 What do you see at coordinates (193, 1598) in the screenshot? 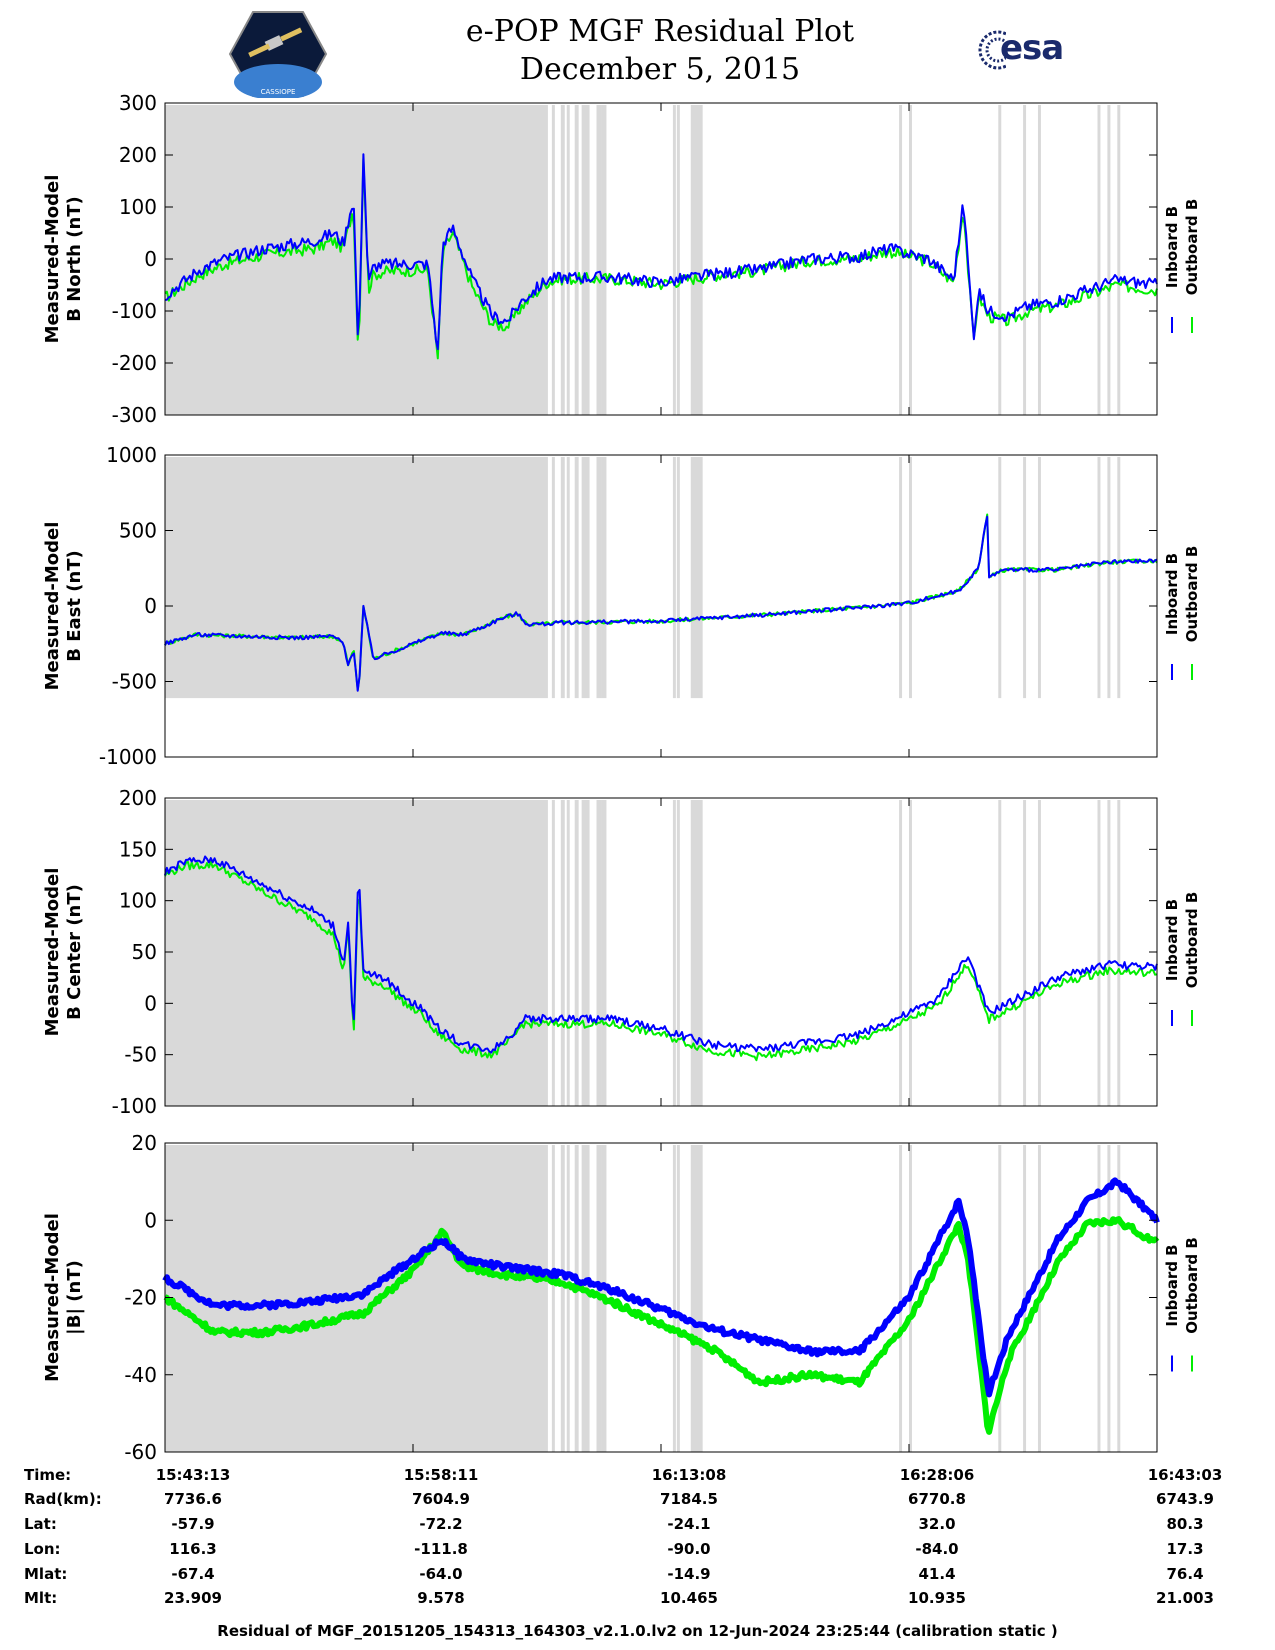
I see `table-cell: 23.909` at bounding box center [193, 1598].